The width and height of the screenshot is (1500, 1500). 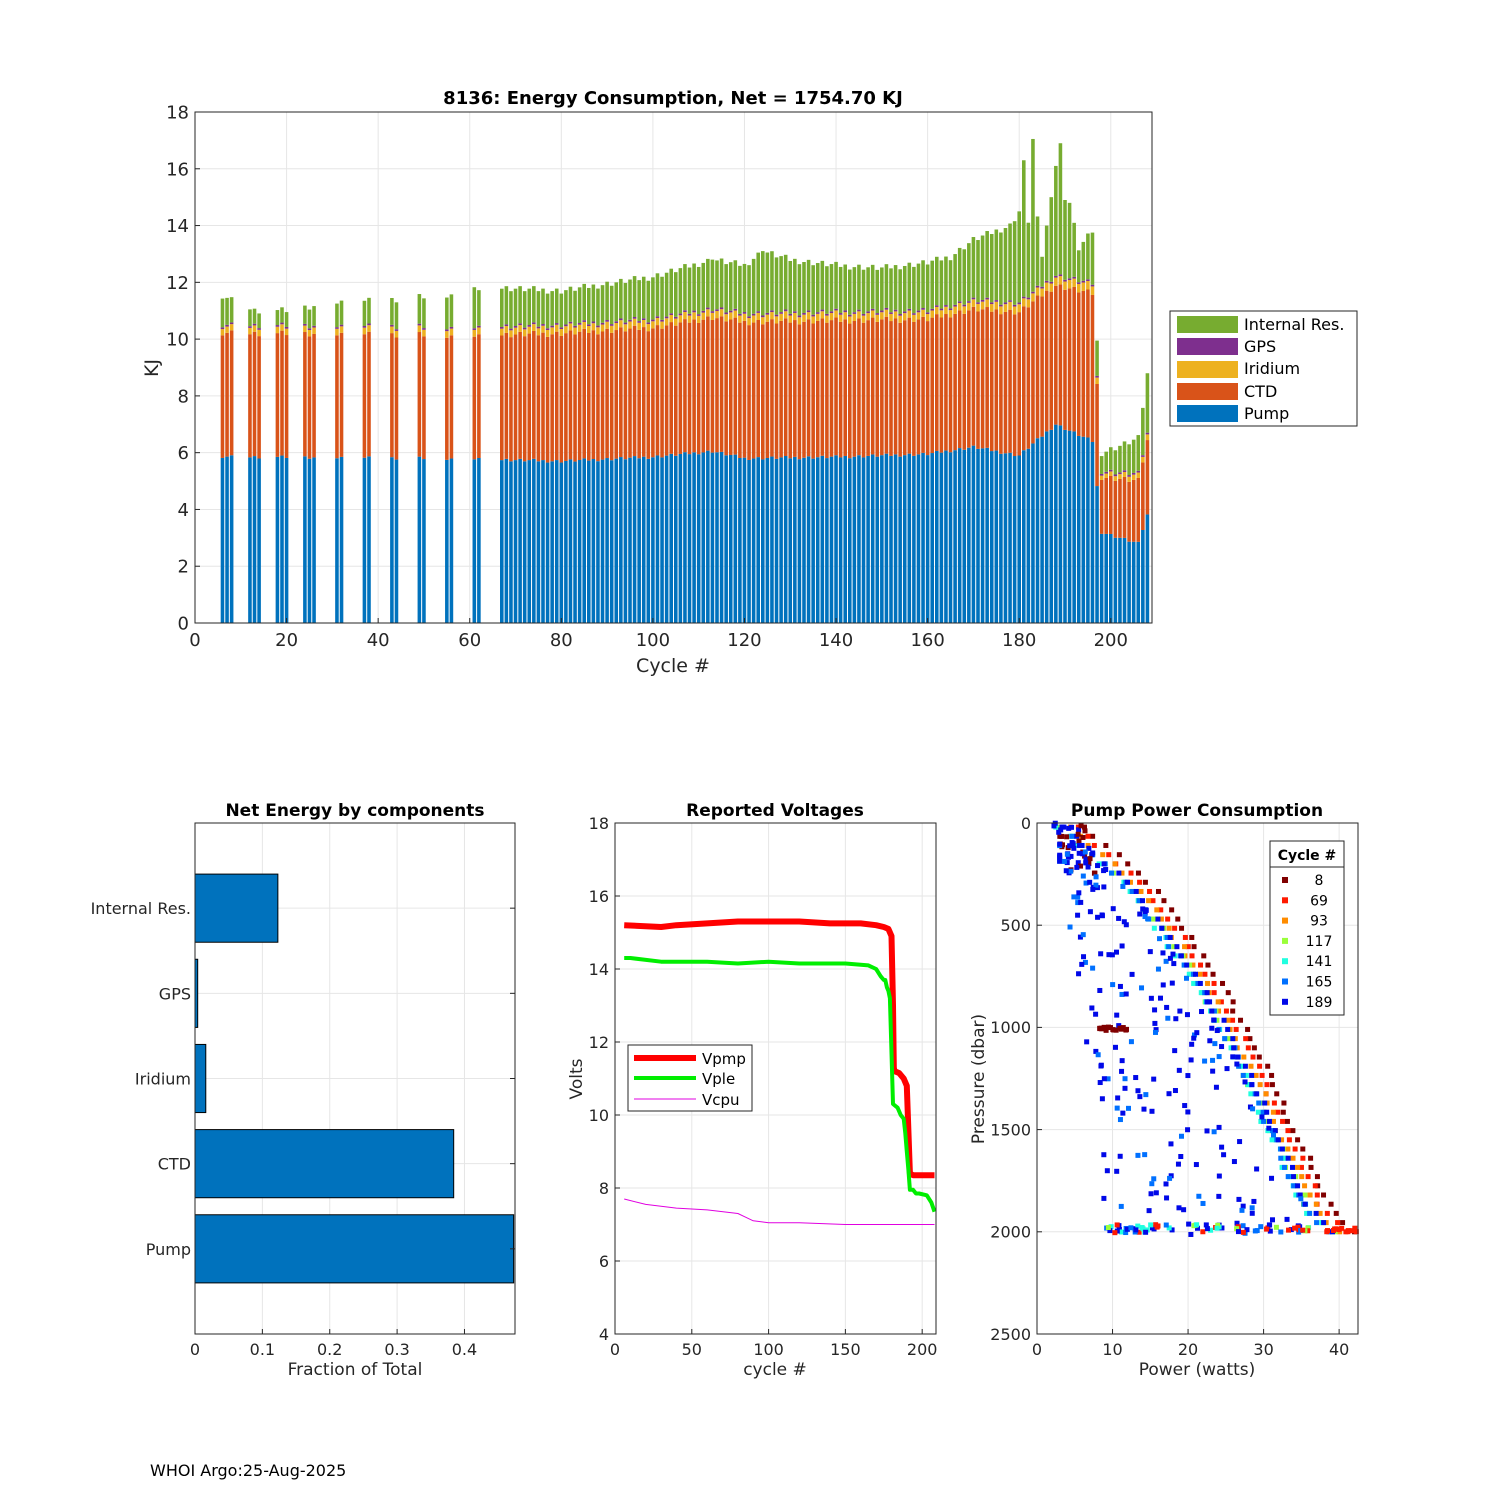 I want to click on pump-power-y-tick-label: 2500, so click(x=1010, y=1334).